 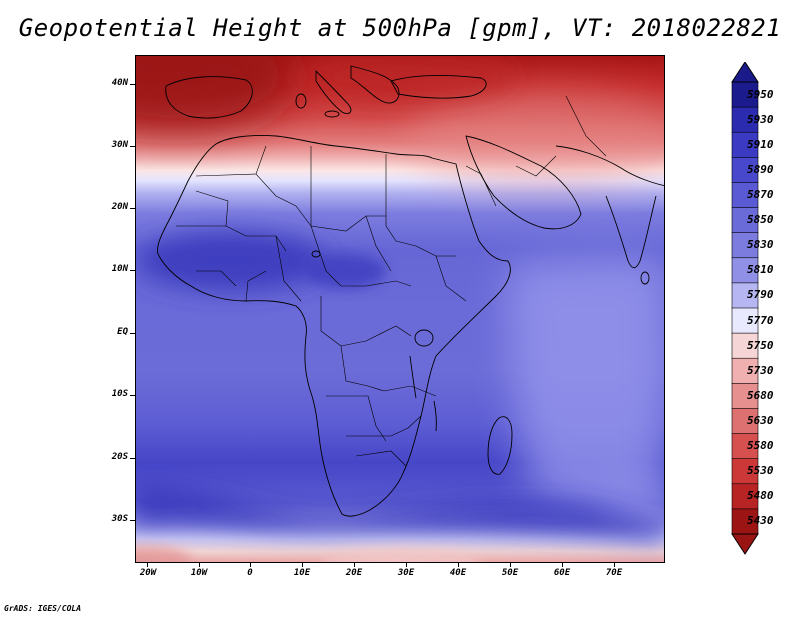 What do you see at coordinates (250, 573) in the screenshot?
I see `lon-tick-label: 0` at bounding box center [250, 573].